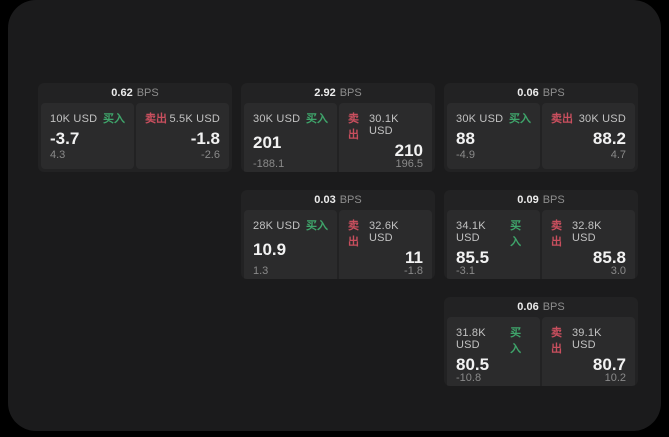 This screenshot has height=437, width=669. I want to click on buy-amount: 31.8K USD, so click(471, 339).